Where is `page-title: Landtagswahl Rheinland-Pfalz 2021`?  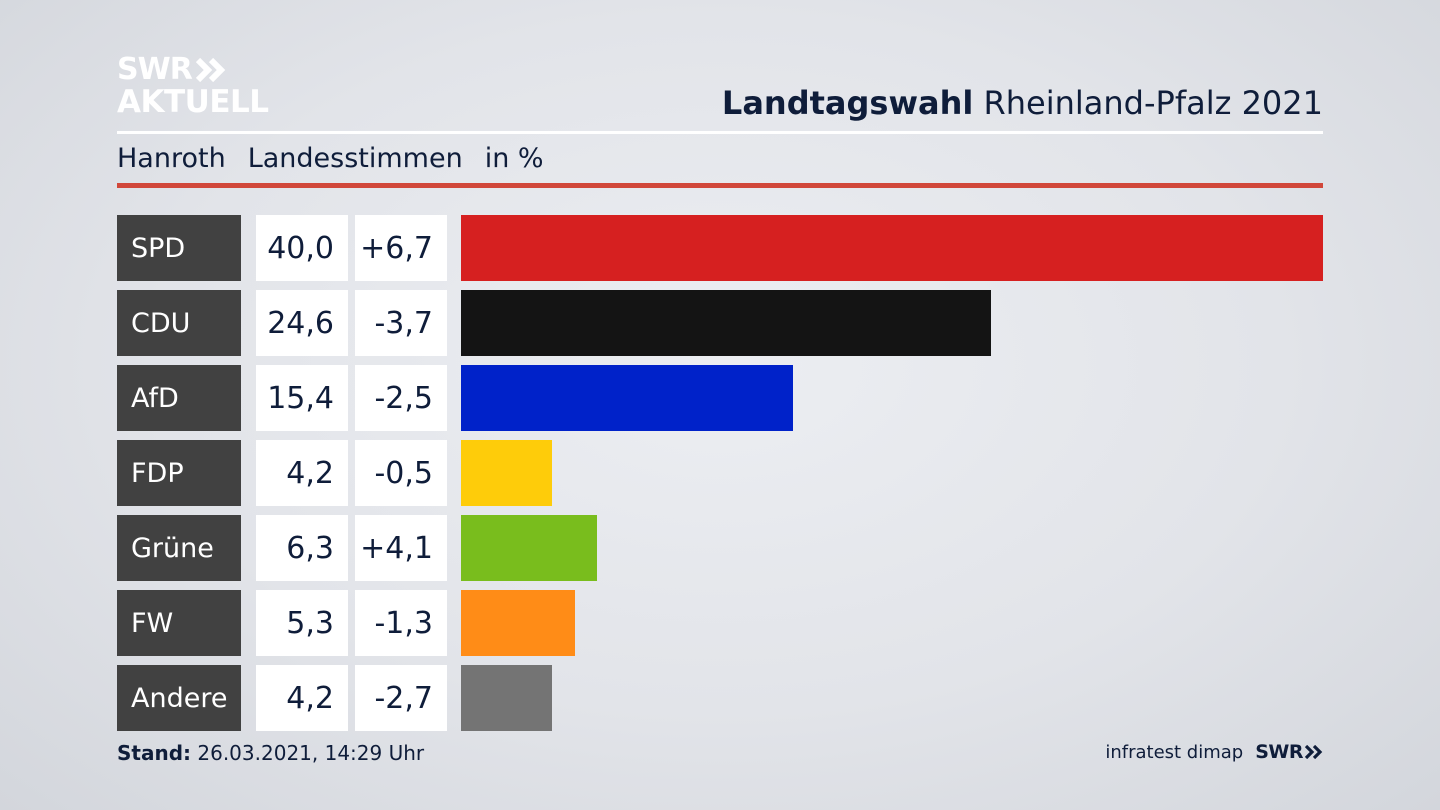 page-title: Landtagswahl Rheinland-Pfalz 2021 is located at coordinates (1022, 103).